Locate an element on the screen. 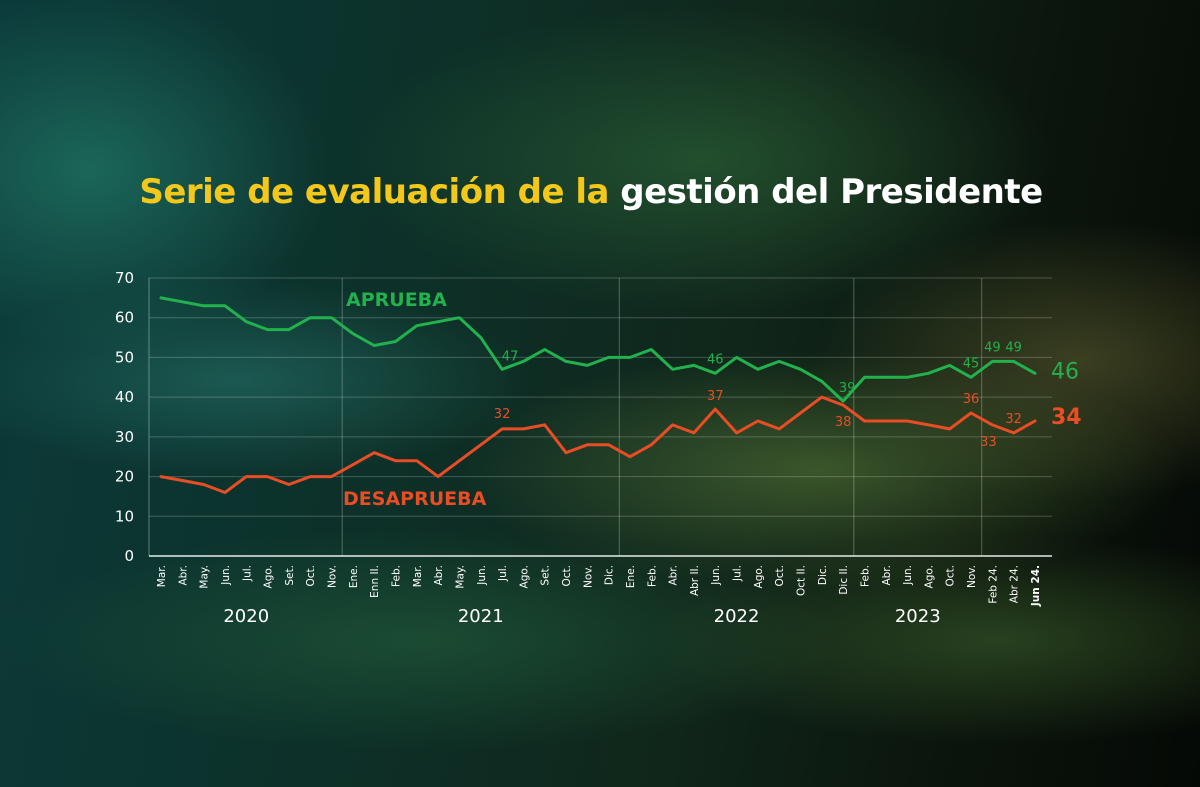 The width and height of the screenshot is (1200, 787). y-tick-label: 10 is located at coordinates (124, 516).